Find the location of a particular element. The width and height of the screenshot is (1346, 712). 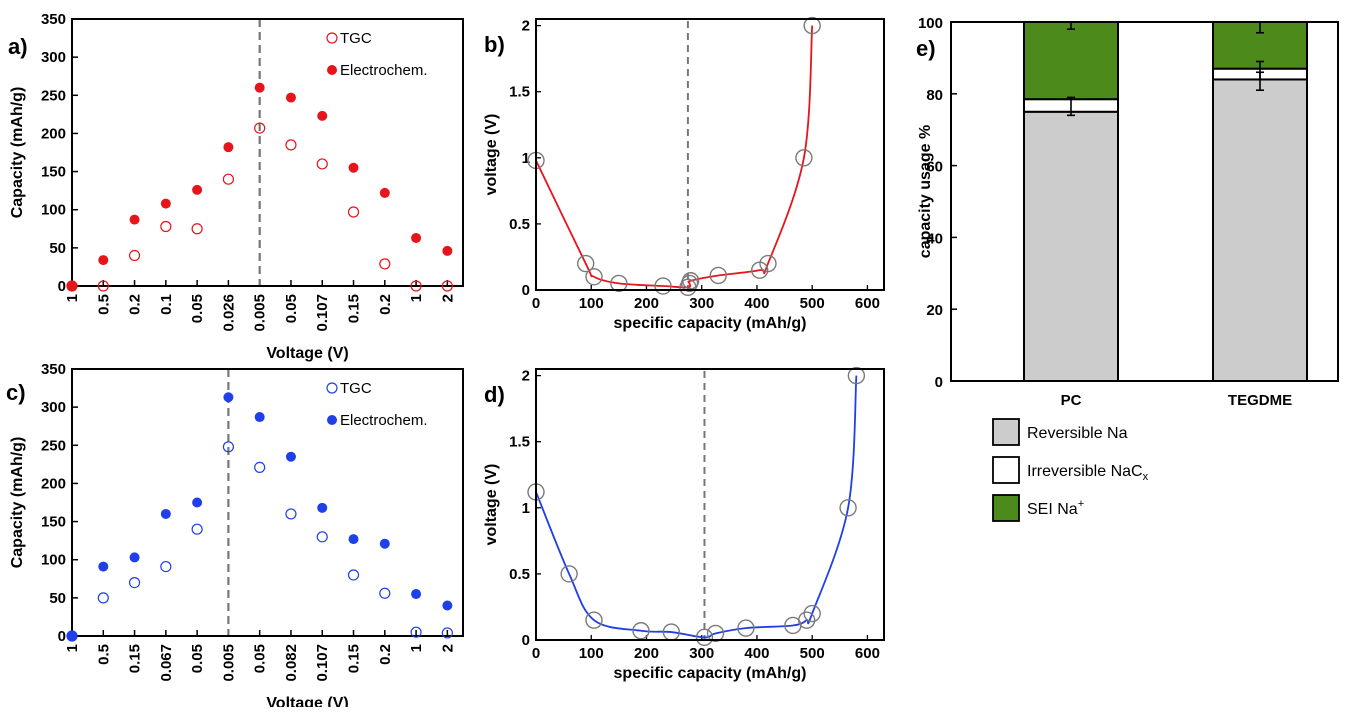

c-y-axis-label: Capacity (mAh/g) is located at coordinates (17, 503).